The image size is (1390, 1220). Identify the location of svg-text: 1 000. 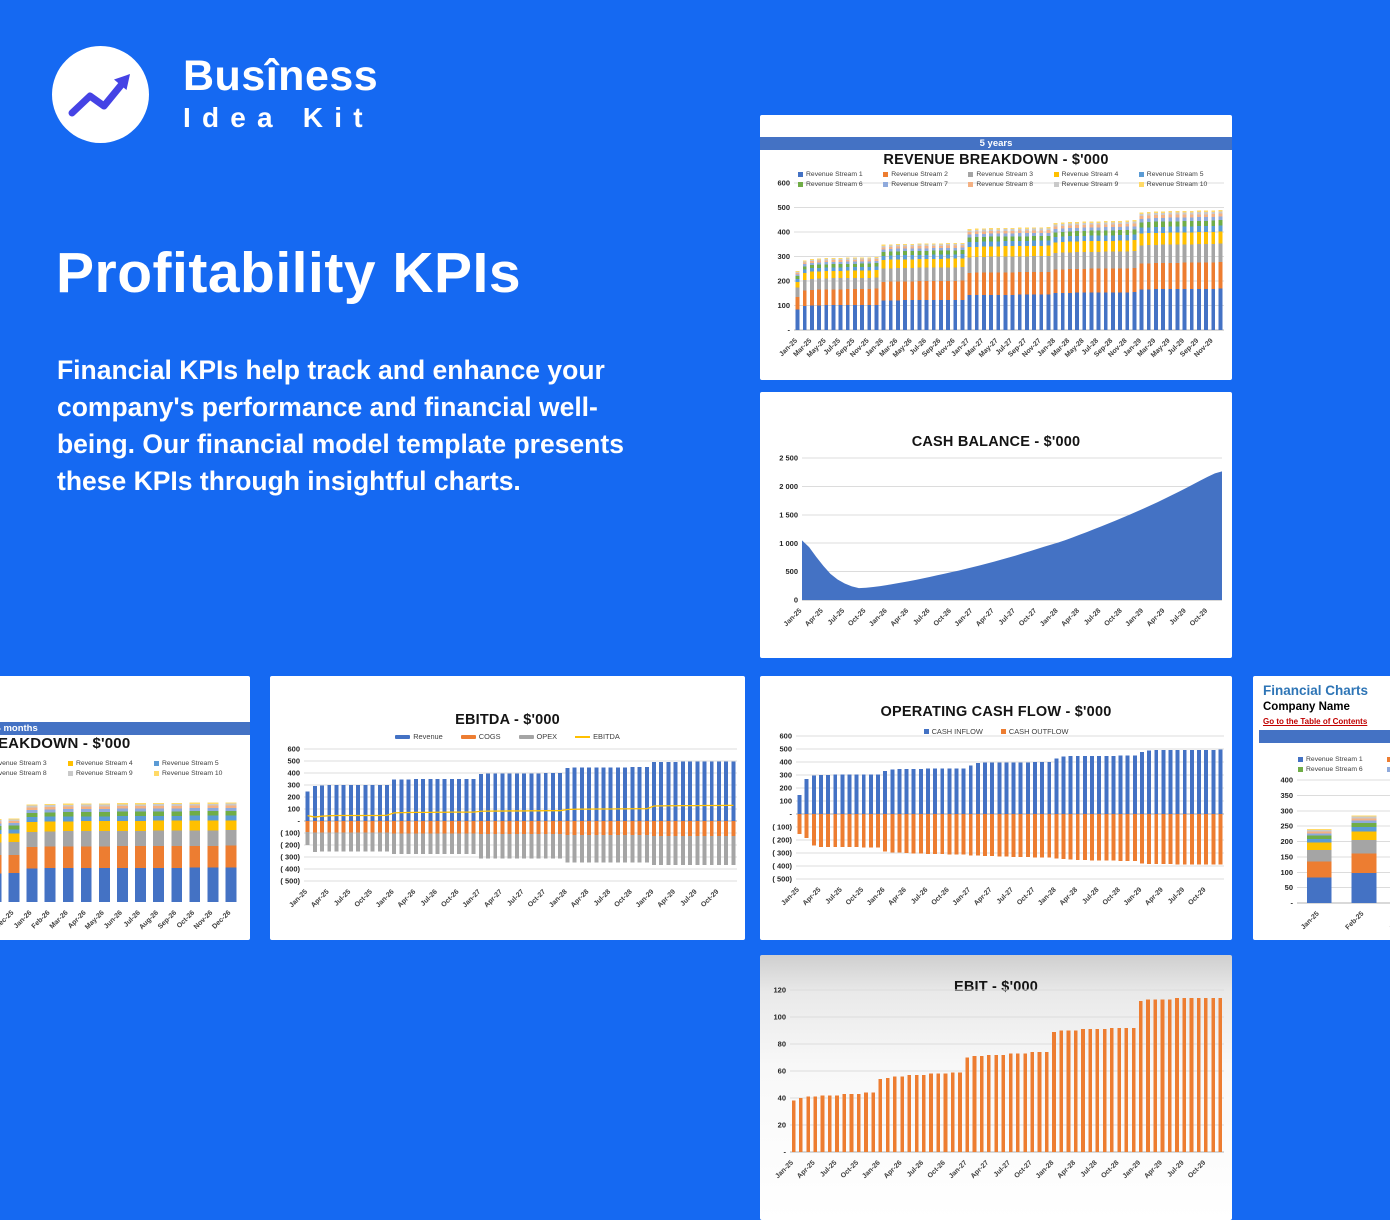
(788, 543).